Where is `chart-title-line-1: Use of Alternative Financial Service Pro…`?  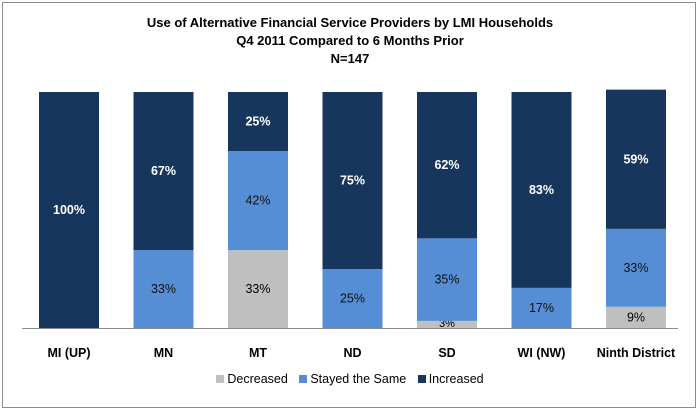 chart-title-line-1: Use of Alternative Financial Service Pro… is located at coordinates (350, 22).